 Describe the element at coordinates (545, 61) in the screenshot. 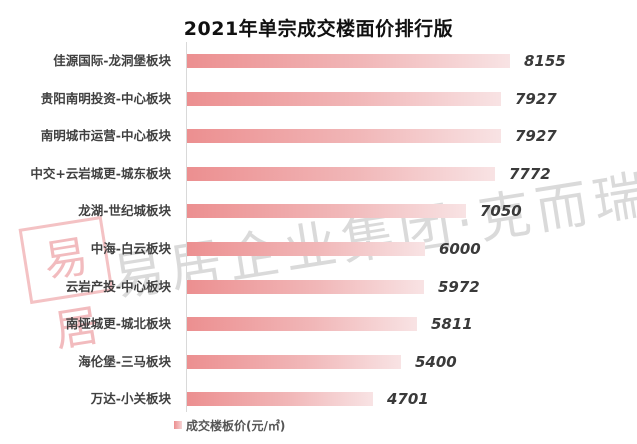

I see `value-label: 8155` at that location.